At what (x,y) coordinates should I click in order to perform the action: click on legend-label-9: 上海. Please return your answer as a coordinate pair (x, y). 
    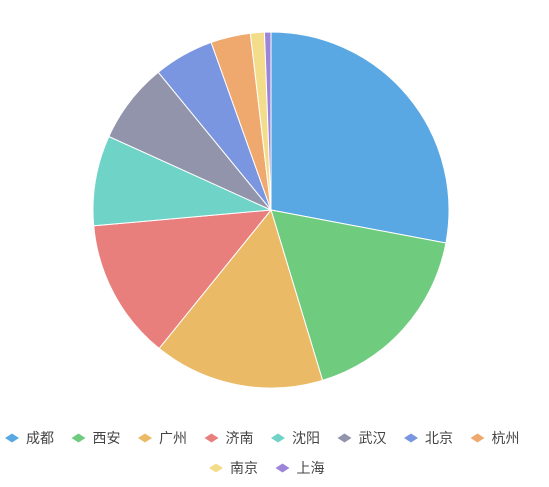
    Looking at the image, I should click on (311, 469).